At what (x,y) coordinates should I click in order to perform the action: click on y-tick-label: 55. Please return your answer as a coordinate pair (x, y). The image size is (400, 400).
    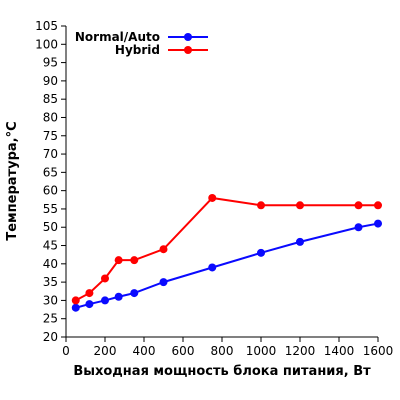
    Looking at the image, I should click on (50, 209).